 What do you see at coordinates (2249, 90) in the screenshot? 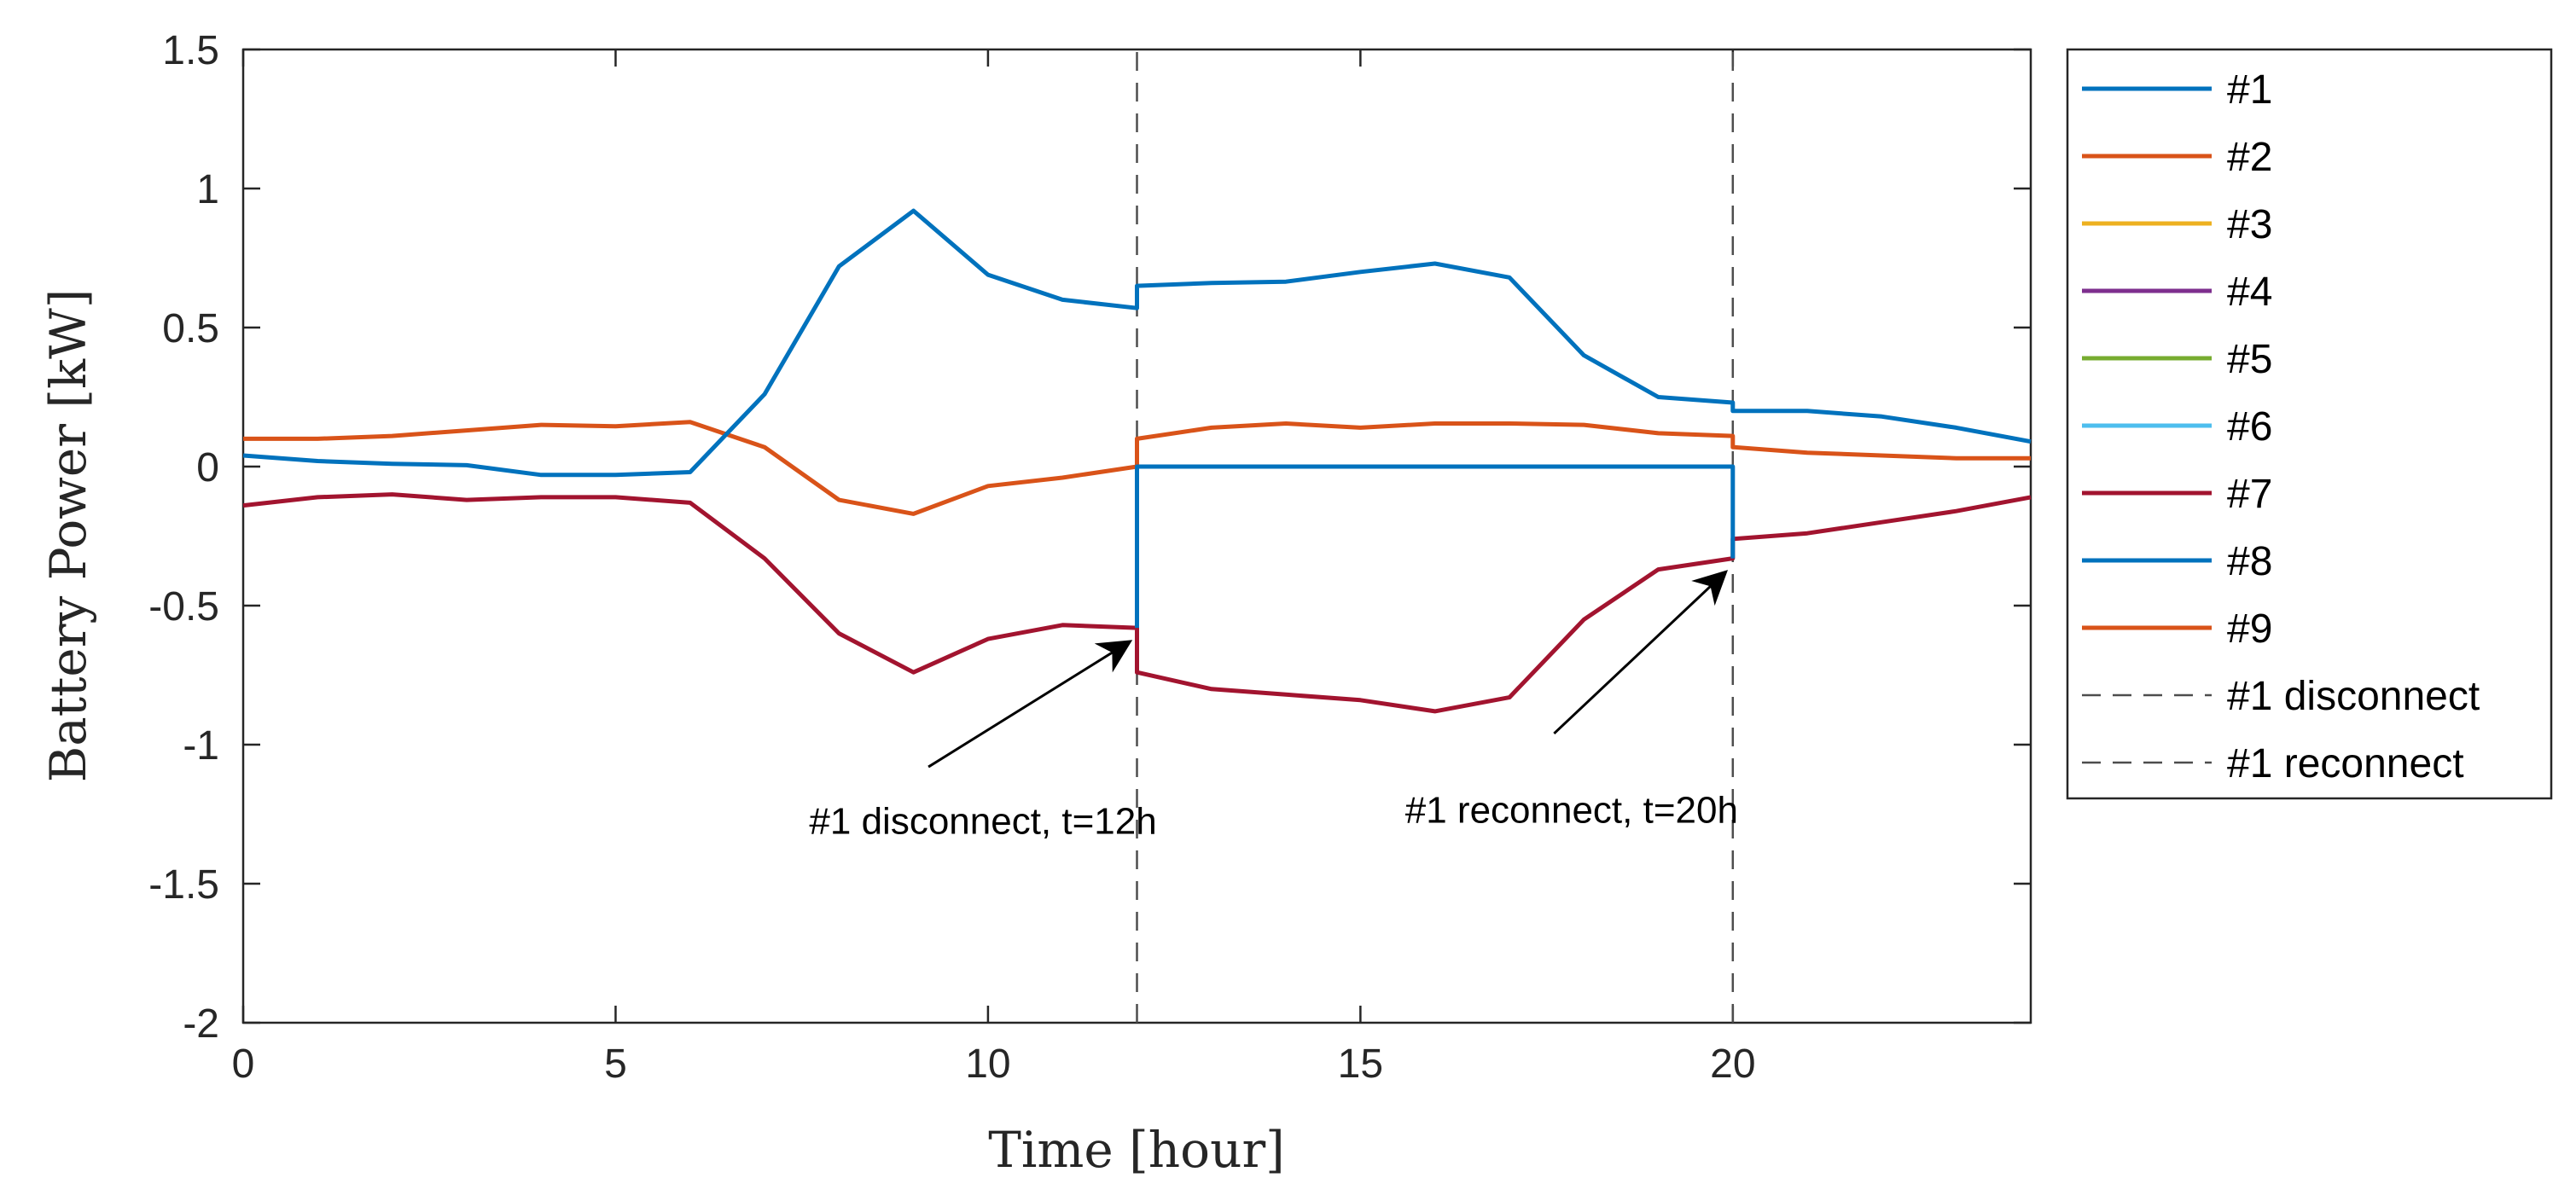
I see `legend-label-series-1: #1` at bounding box center [2249, 90].